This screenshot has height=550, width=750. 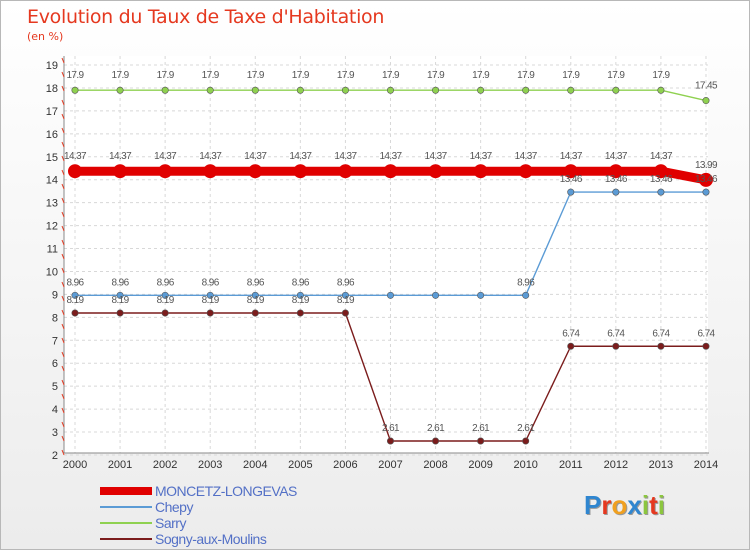 What do you see at coordinates (55, 295) in the screenshot?
I see `y-tick-label: 9` at bounding box center [55, 295].